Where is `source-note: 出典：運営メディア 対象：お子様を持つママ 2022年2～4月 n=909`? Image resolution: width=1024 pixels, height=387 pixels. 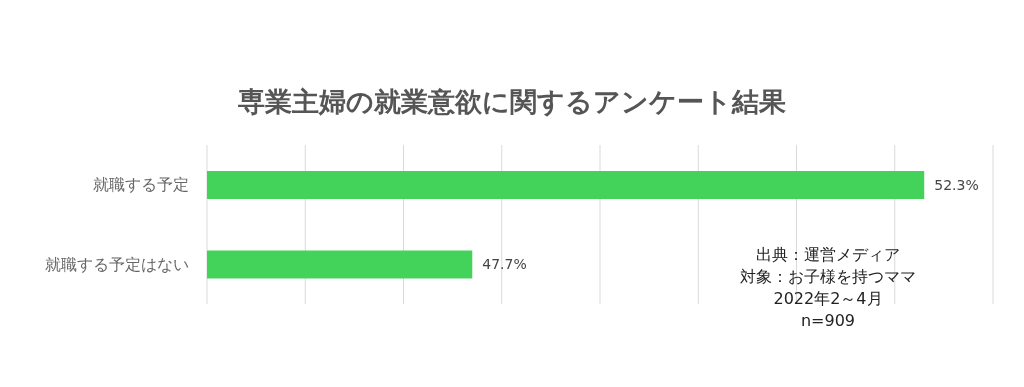 source-note: 出典：運営メディア 対象：お子様を持つママ 2022年2～4月 n=909 is located at coordinates (828, 288).